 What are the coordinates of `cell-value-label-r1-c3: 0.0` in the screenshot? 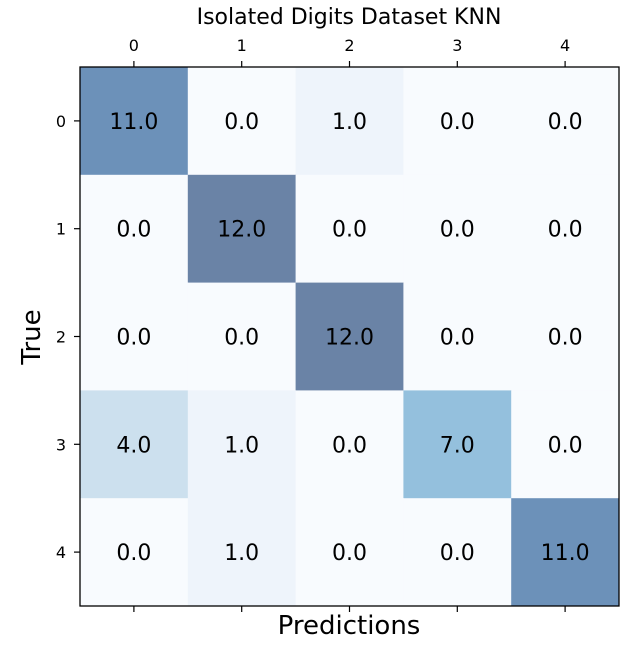 It's located at (457, 230).